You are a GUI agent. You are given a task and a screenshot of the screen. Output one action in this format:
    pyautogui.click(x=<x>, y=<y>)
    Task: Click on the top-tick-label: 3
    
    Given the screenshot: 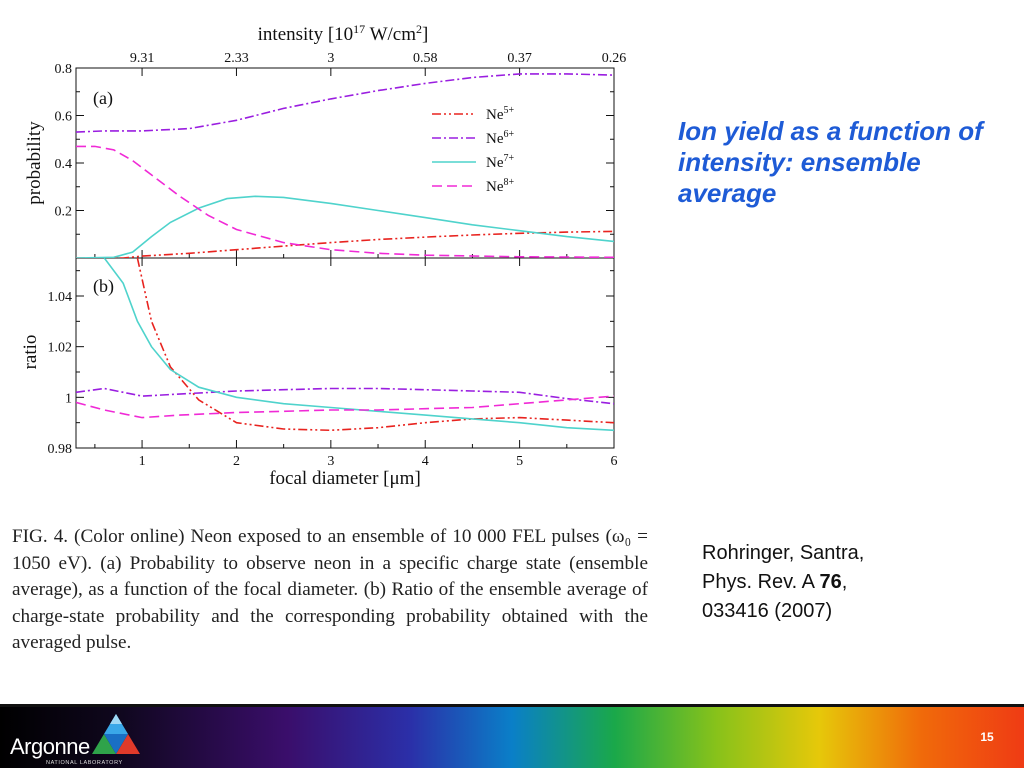 What is the action you would take?
    pyautogui.click(x=330, y=58)
    